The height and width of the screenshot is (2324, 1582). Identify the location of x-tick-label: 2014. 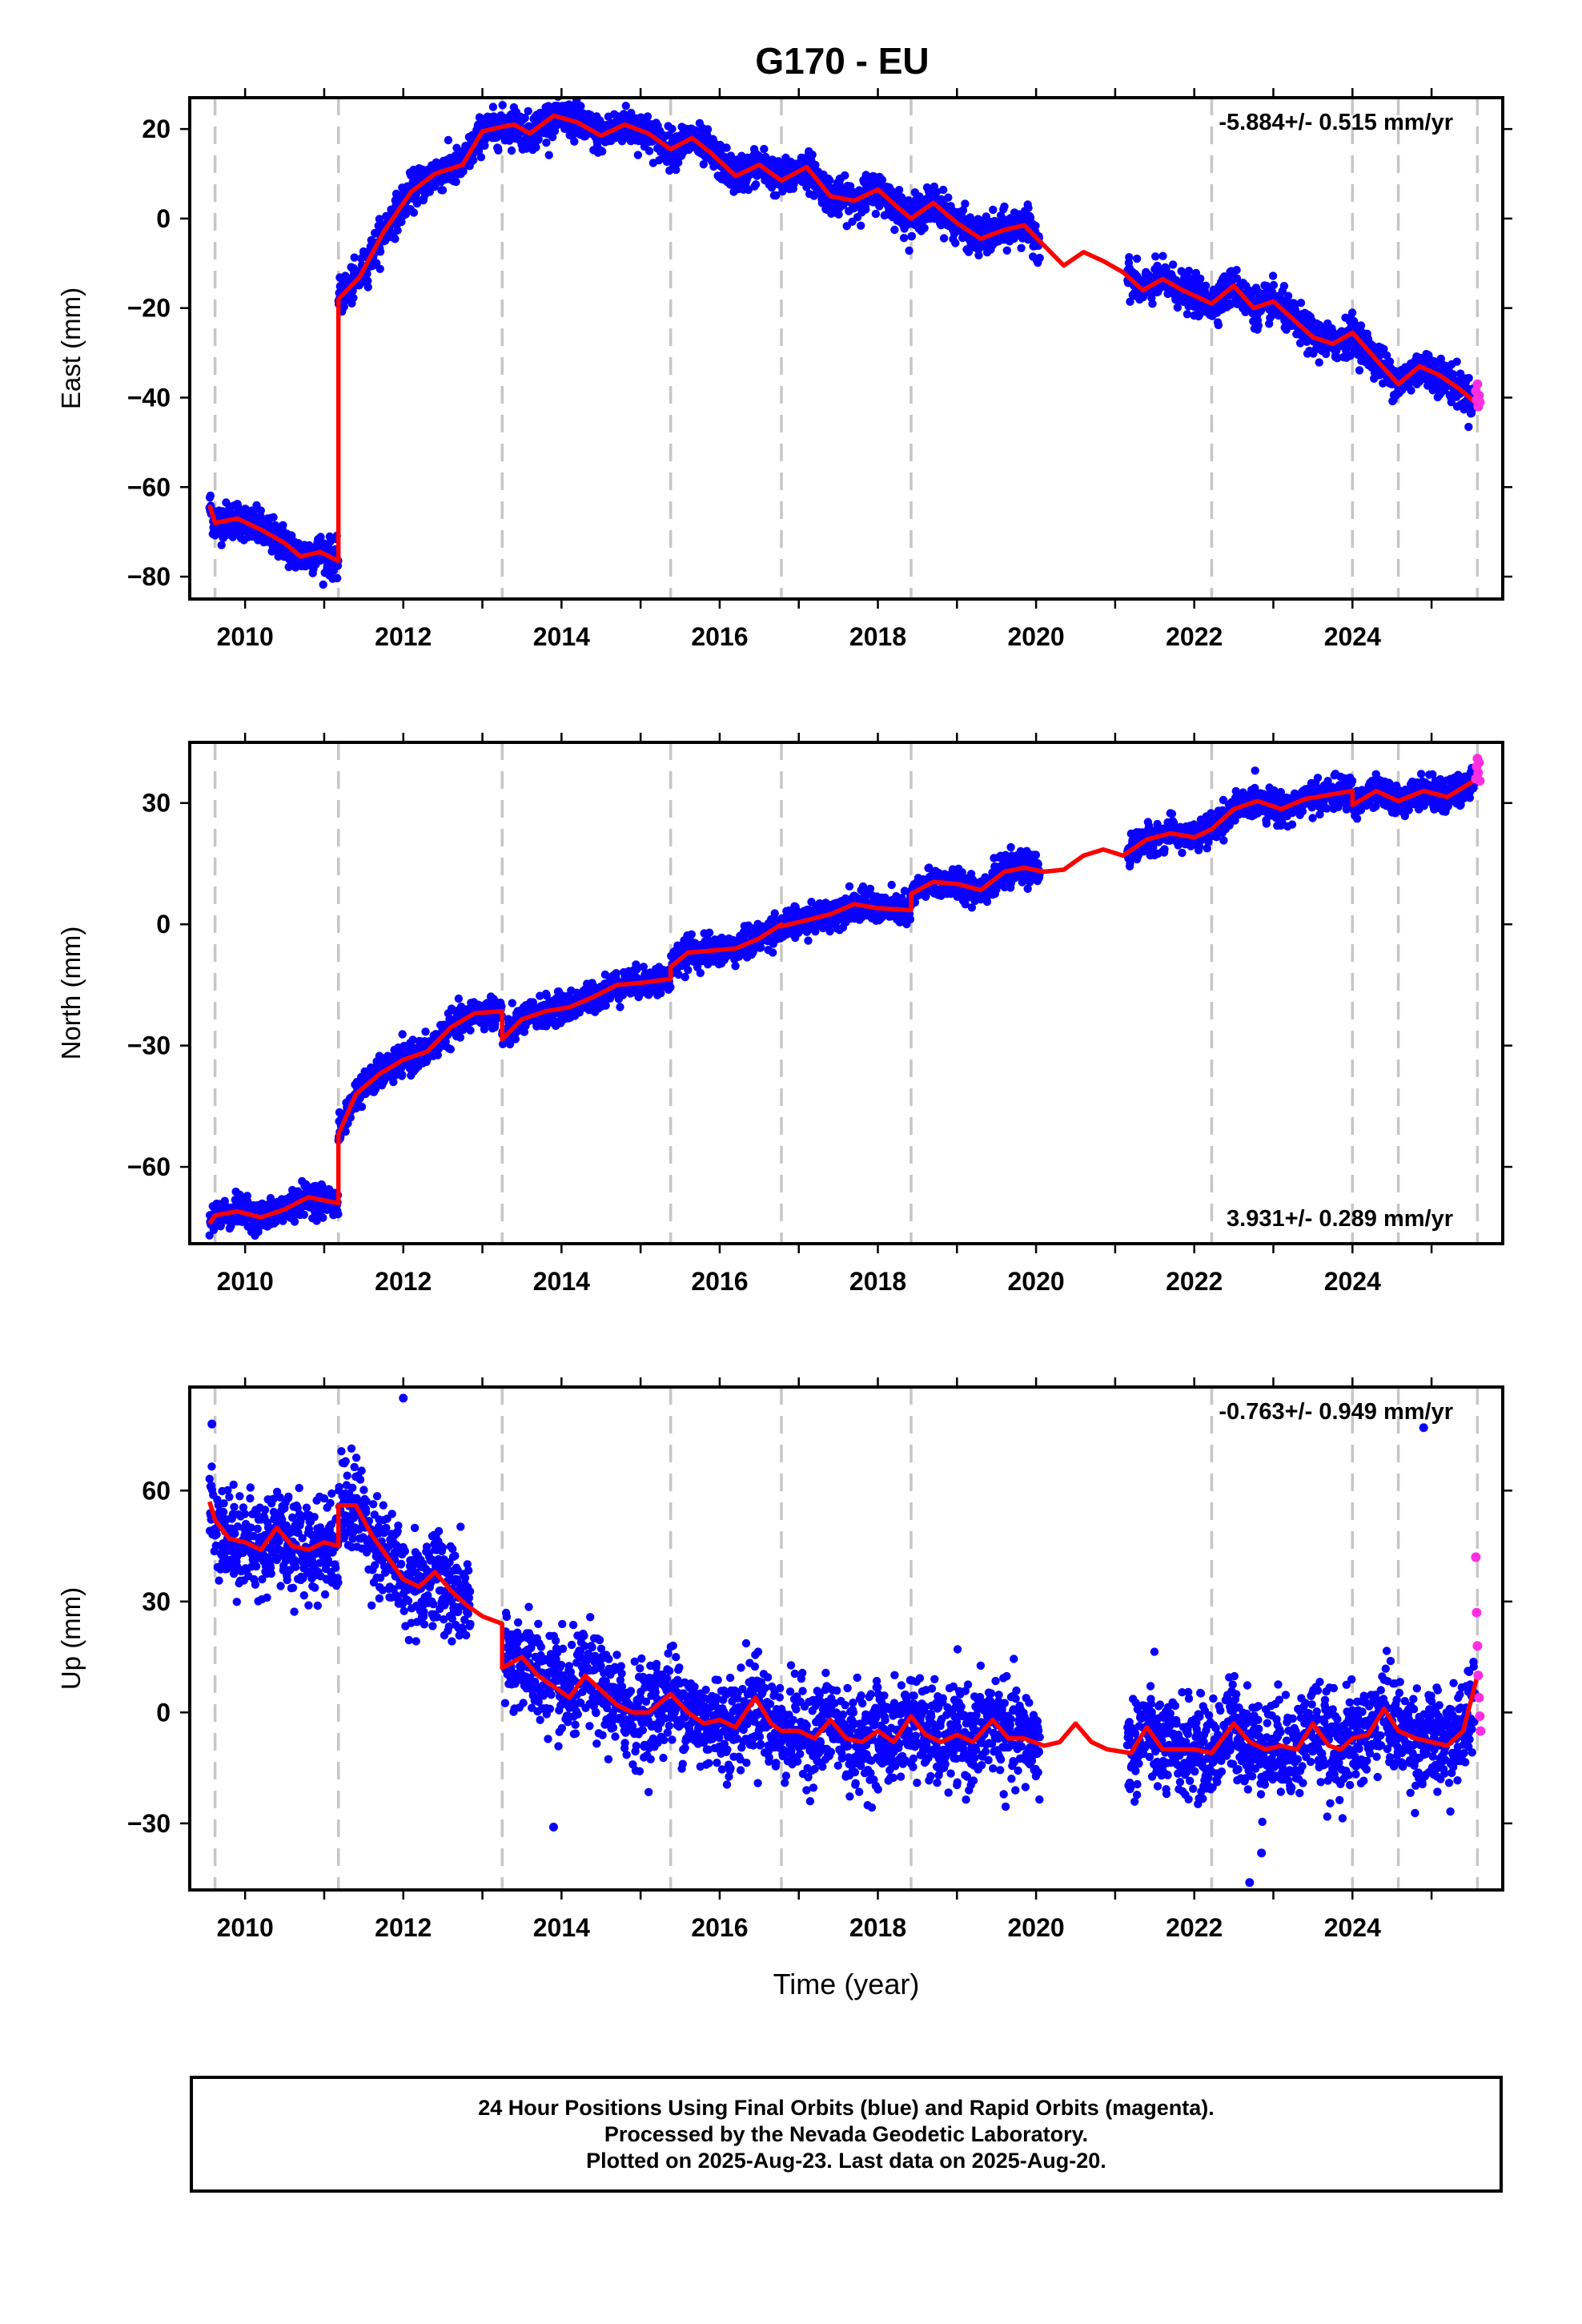
(562, 636).